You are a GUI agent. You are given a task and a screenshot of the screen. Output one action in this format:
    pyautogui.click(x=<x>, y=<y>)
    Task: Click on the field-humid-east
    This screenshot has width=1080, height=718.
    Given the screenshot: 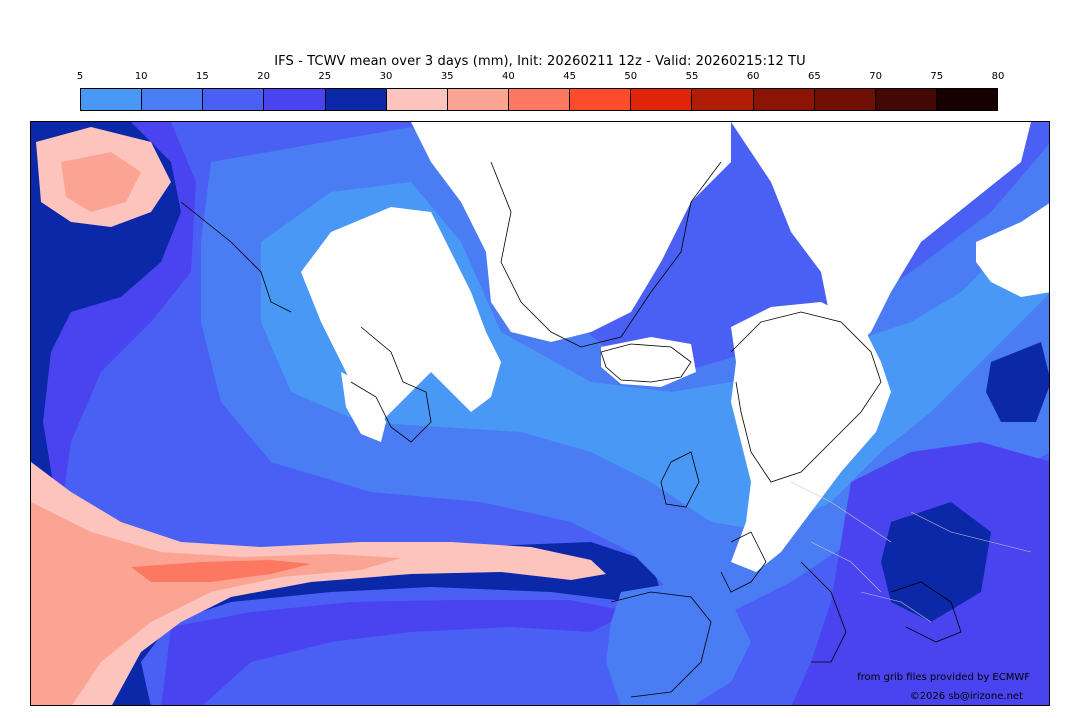 What is the action you would take?
    pyautogui.click(x=1017, y=382)
    